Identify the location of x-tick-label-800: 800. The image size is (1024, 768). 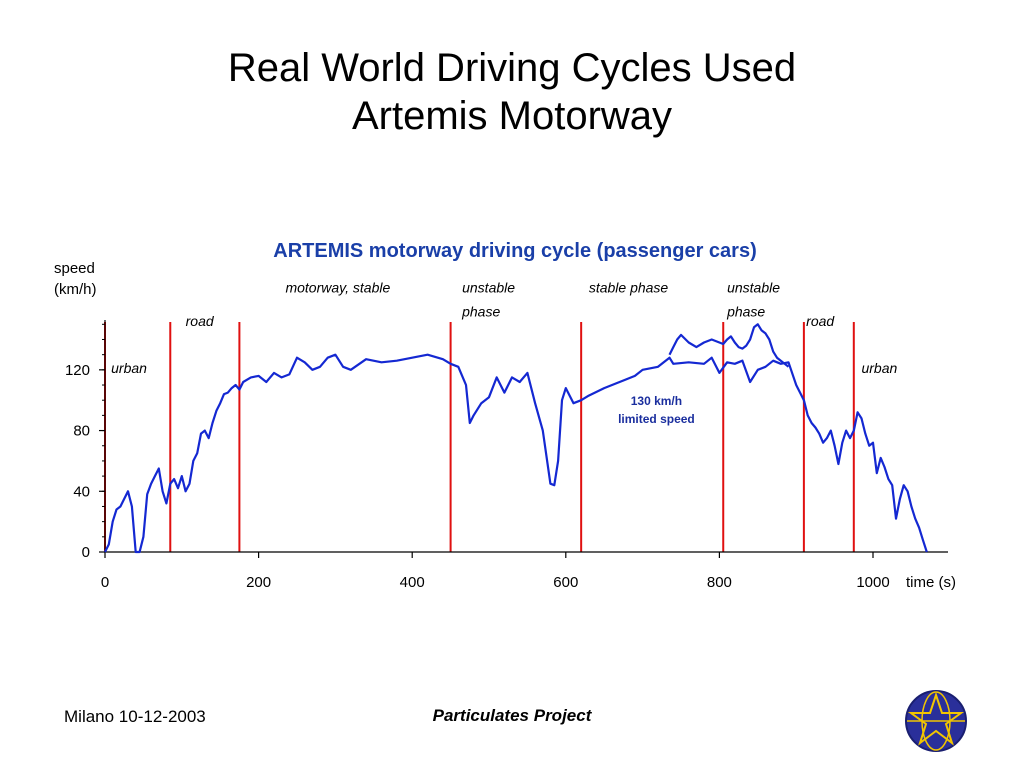
(719, 582).